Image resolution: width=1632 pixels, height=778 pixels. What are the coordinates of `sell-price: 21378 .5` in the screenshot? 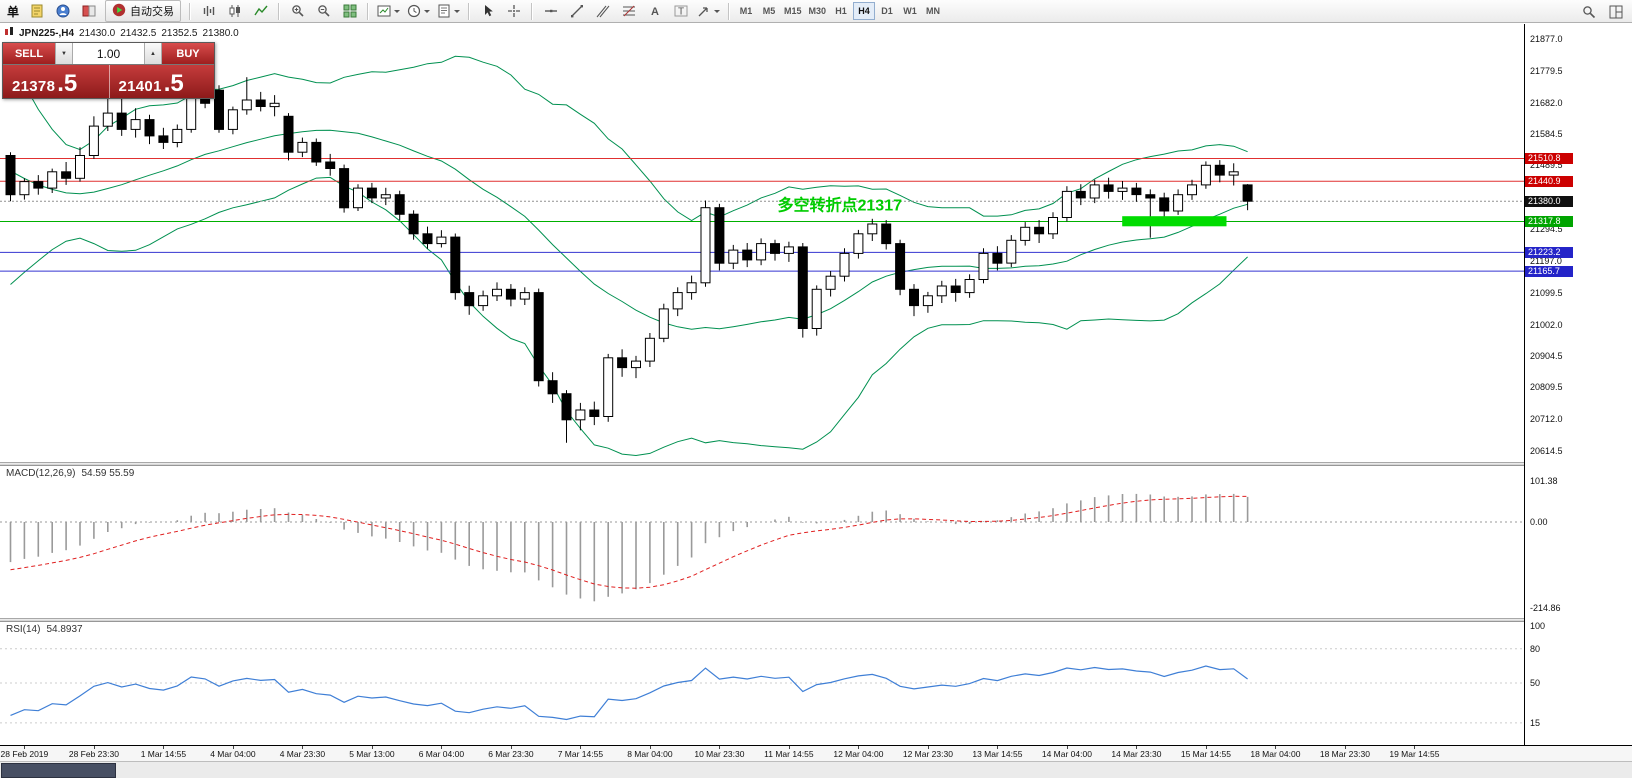 It's located at (56, 81).